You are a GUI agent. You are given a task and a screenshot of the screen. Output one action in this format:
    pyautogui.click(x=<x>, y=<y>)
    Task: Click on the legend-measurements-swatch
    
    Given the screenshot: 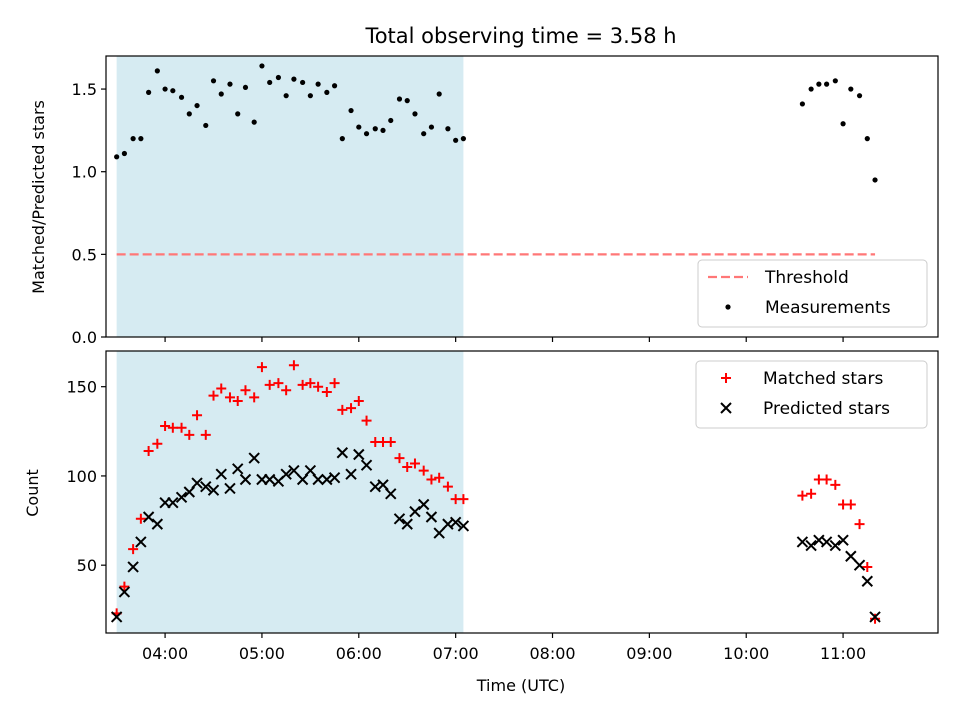 What is the action you would take?
    pyautogui.click(x=728, y=307)
    